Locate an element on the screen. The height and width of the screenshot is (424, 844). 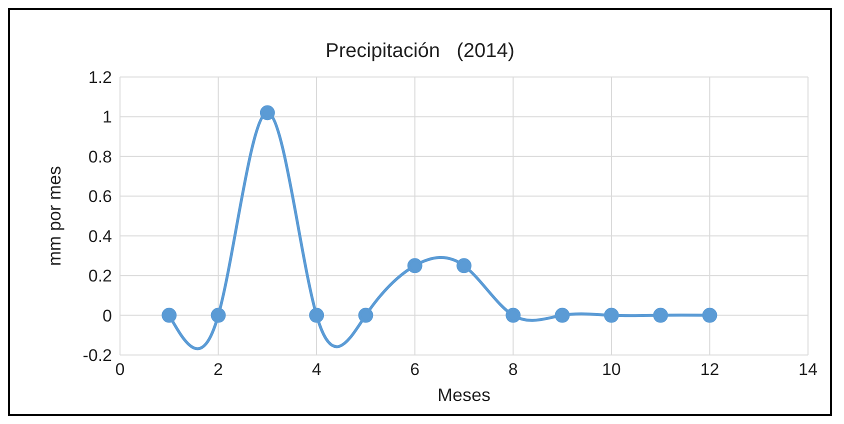
y-tick-label: 0.2 is located at coordinates (100, 276).